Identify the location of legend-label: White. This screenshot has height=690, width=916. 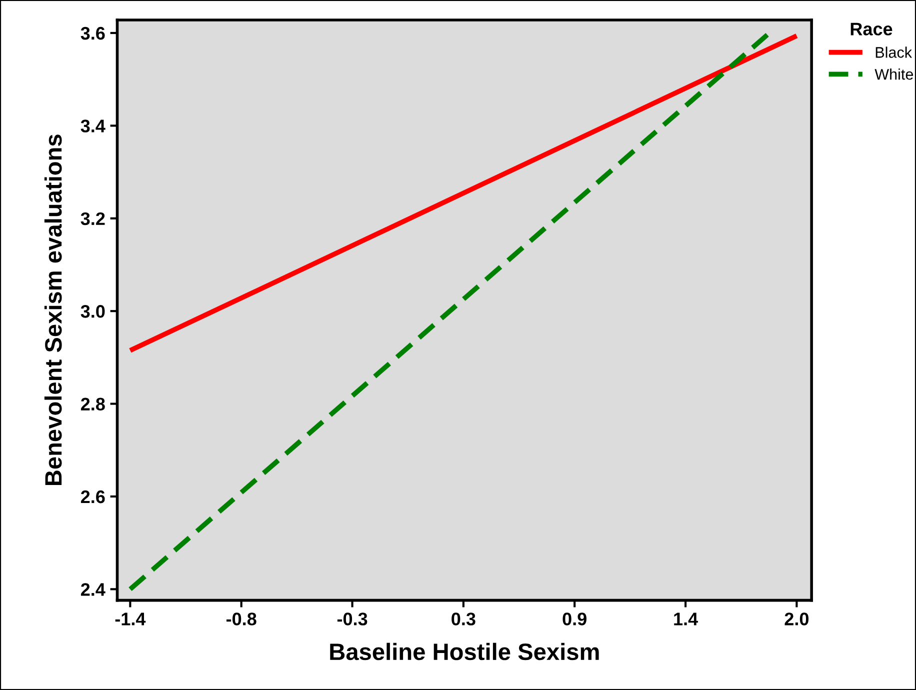
(894, 74).